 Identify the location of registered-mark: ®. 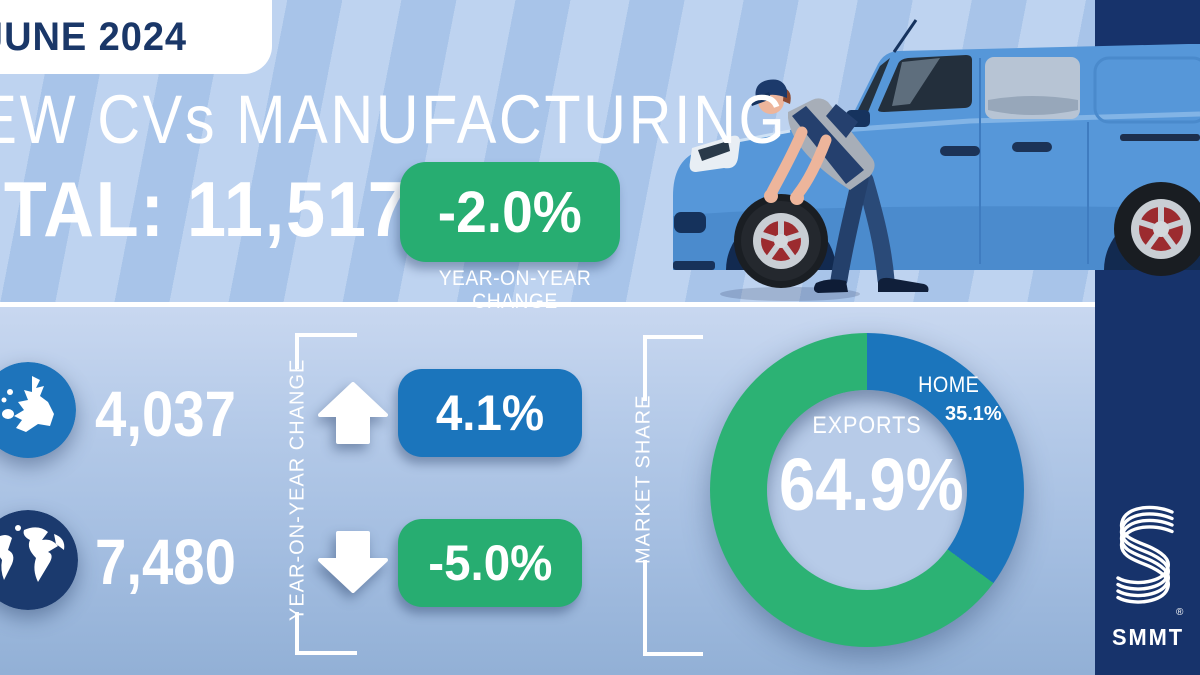
(1180, 612).